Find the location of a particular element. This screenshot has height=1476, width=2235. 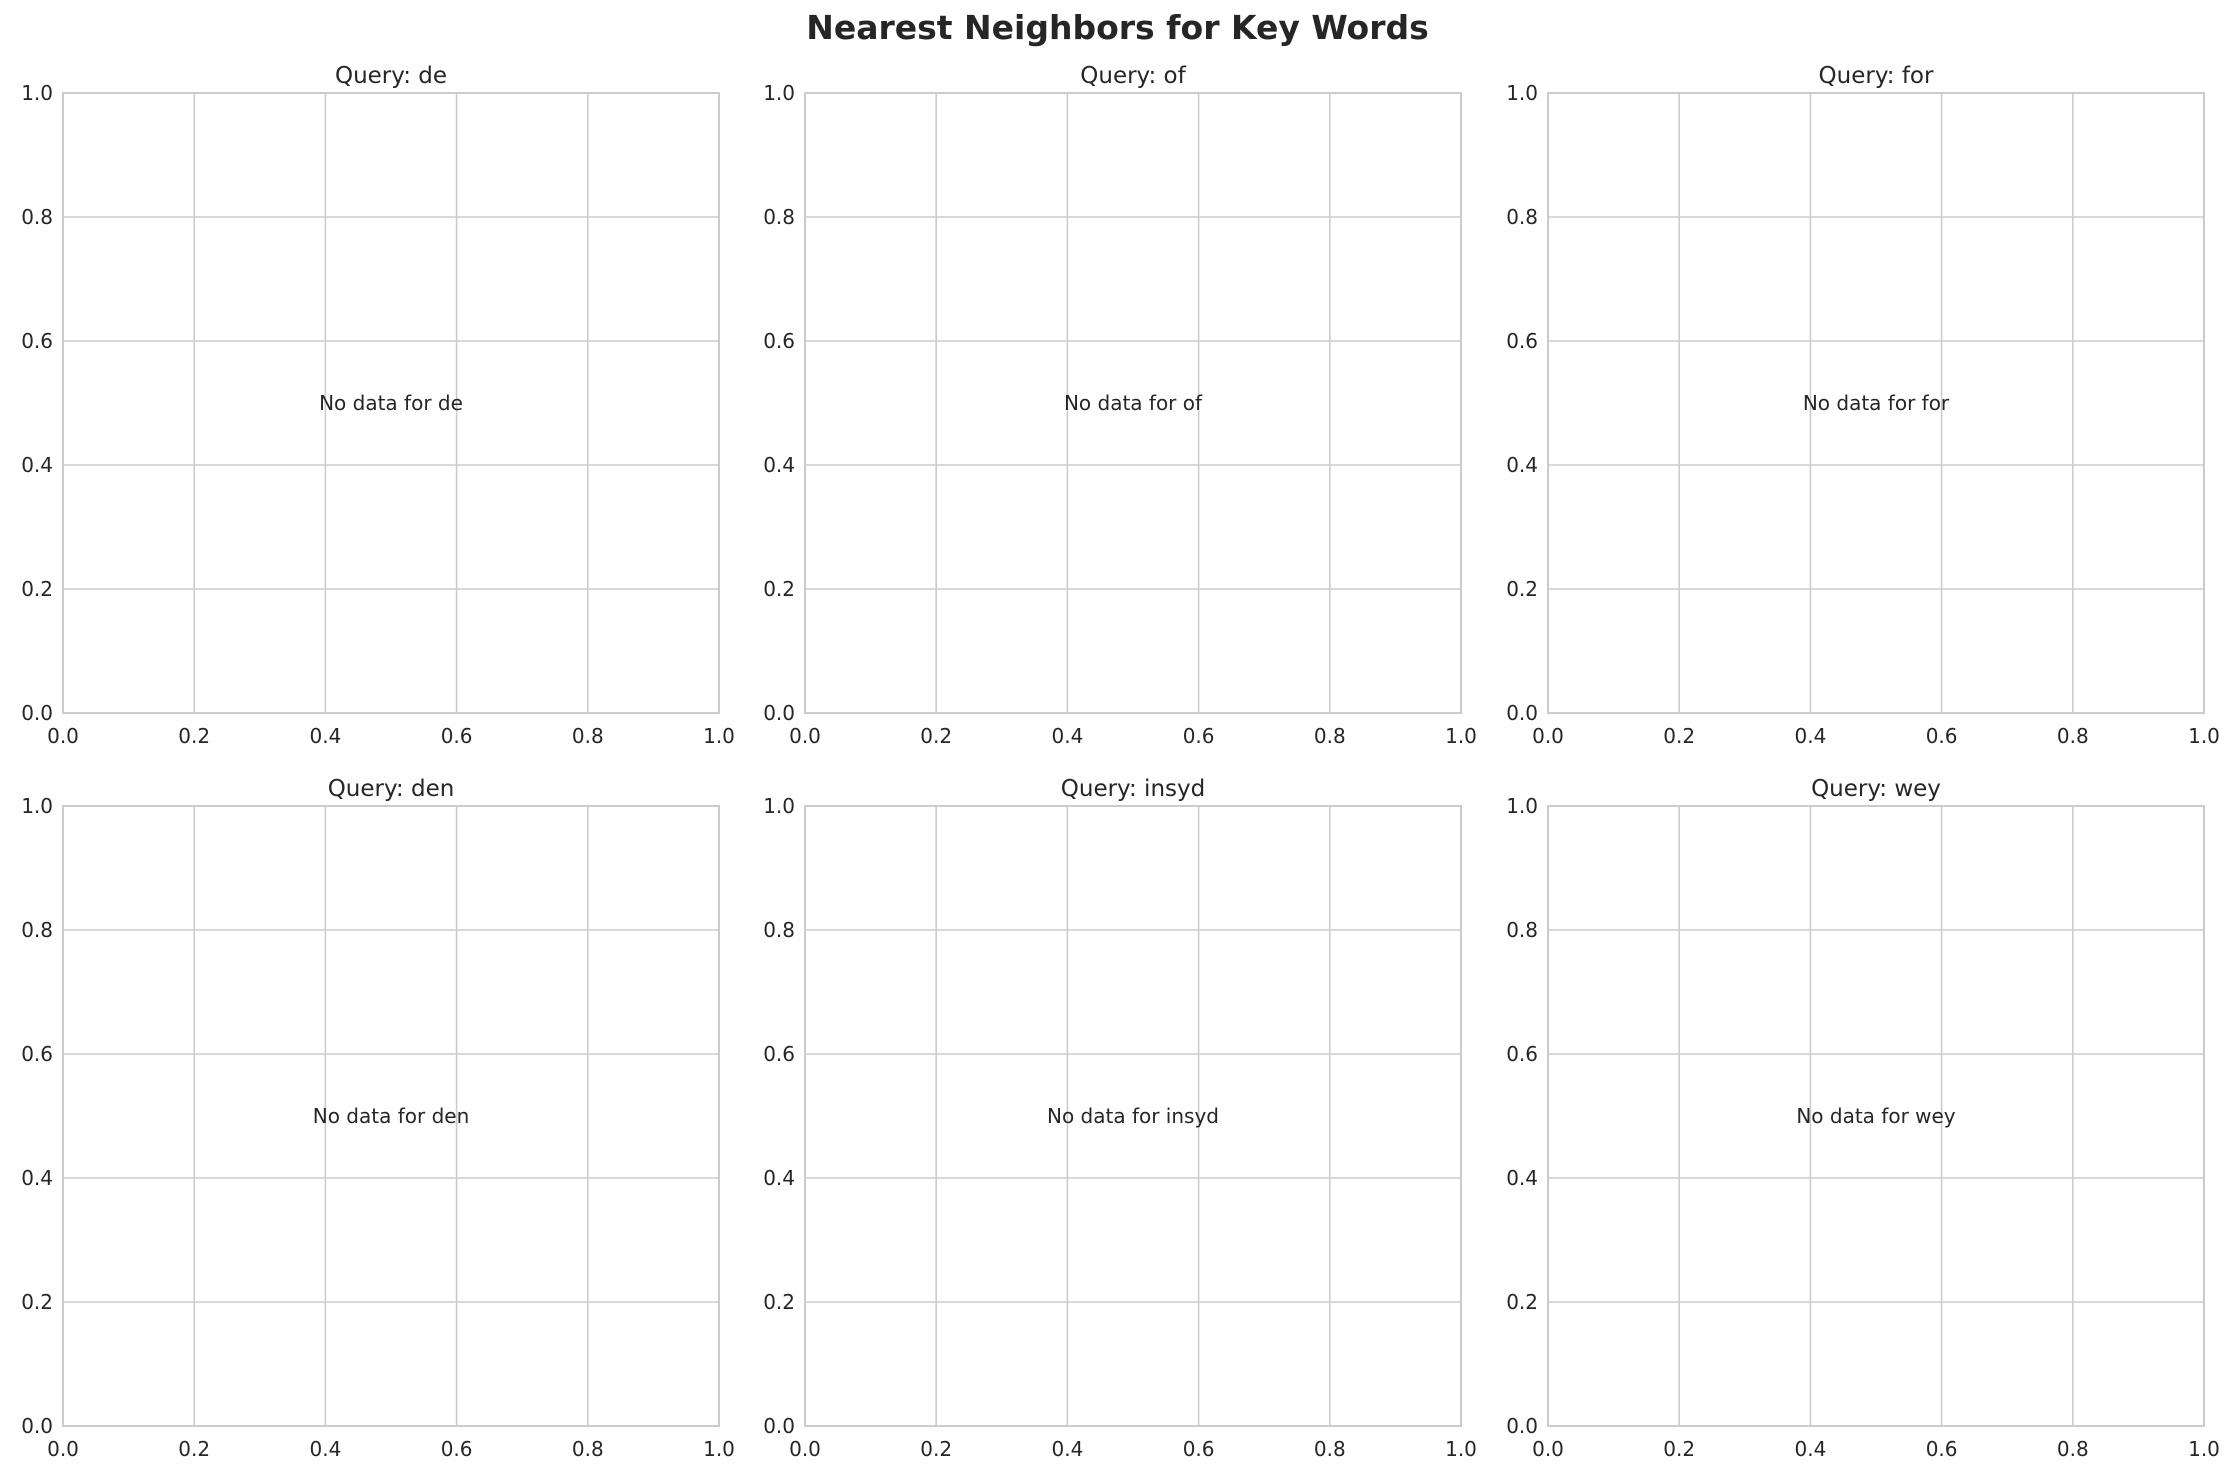

subplot-title: Query: de is located at coordinates (391, 76).